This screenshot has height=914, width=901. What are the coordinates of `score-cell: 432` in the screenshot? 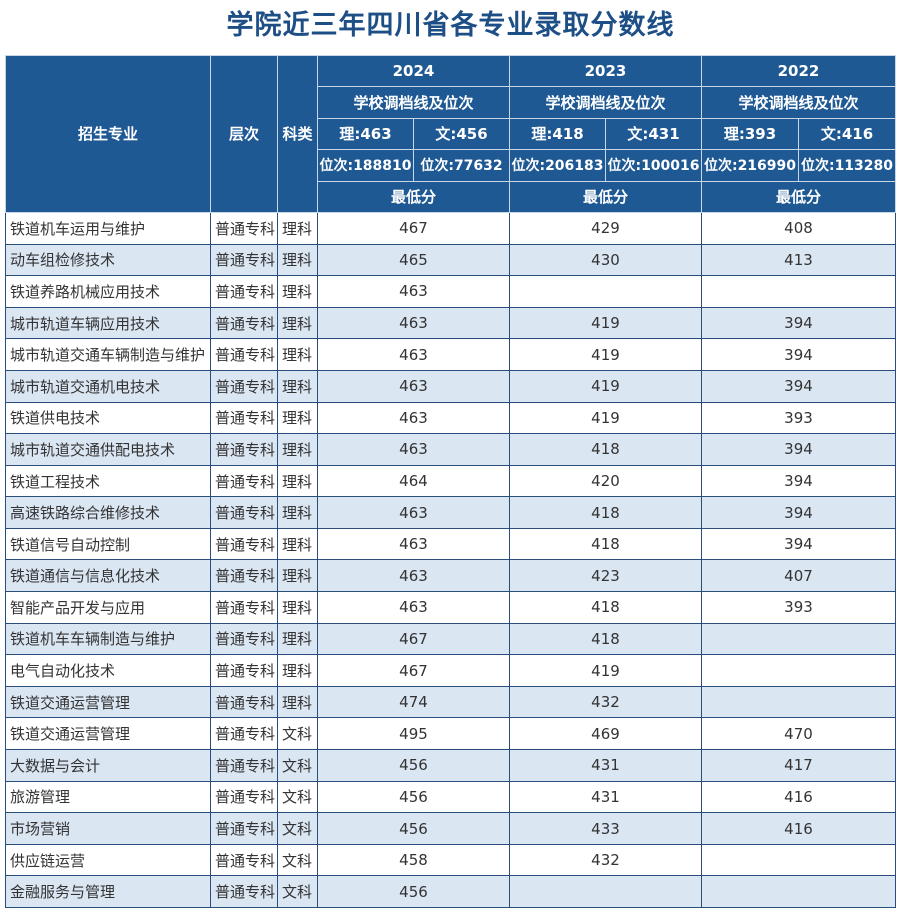 It's located at (605, 702).